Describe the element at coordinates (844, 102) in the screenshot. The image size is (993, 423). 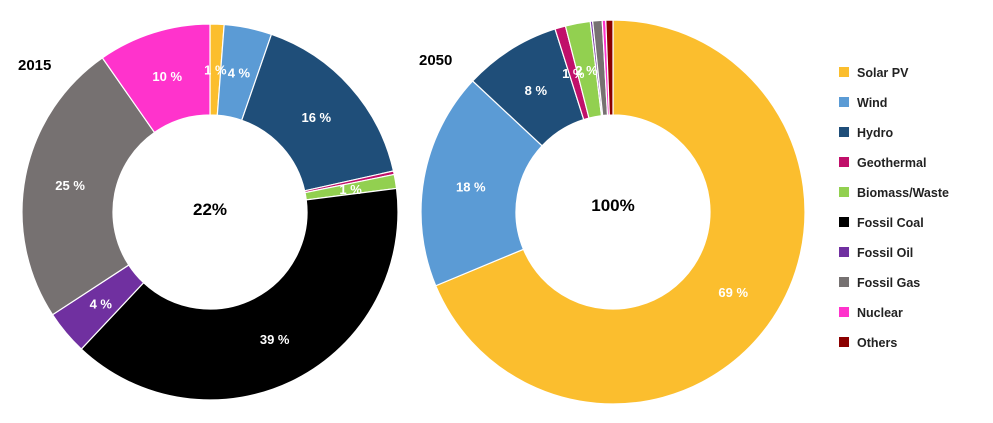
I see `legend-swatch-wind` at that location.